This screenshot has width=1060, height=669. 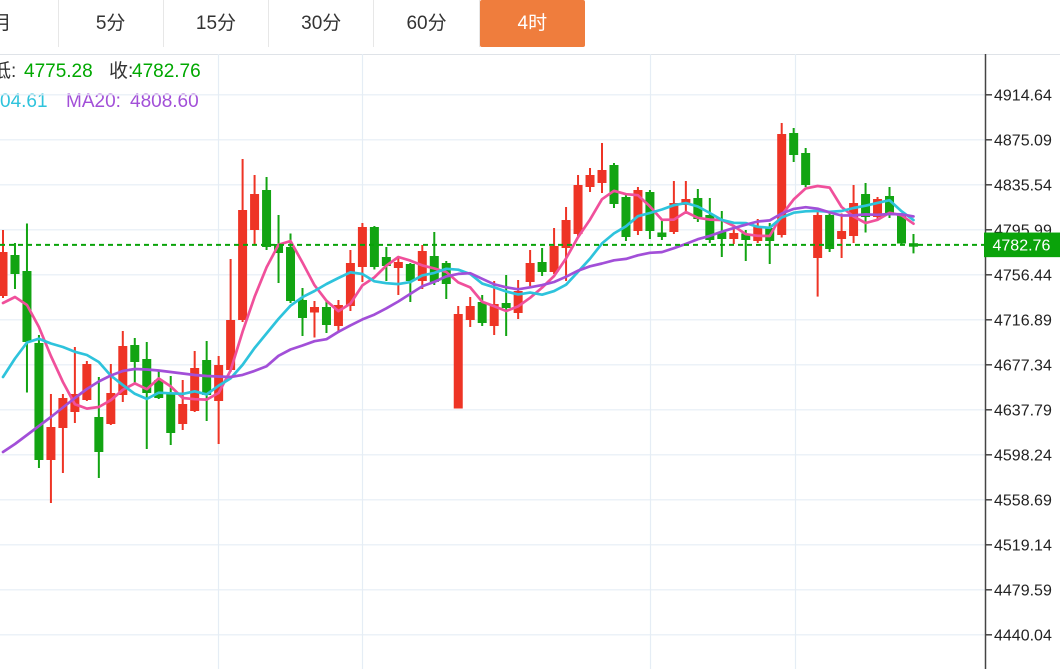 I want to click on price-axis-label: 4558.69, so click(x=1023, y=500).